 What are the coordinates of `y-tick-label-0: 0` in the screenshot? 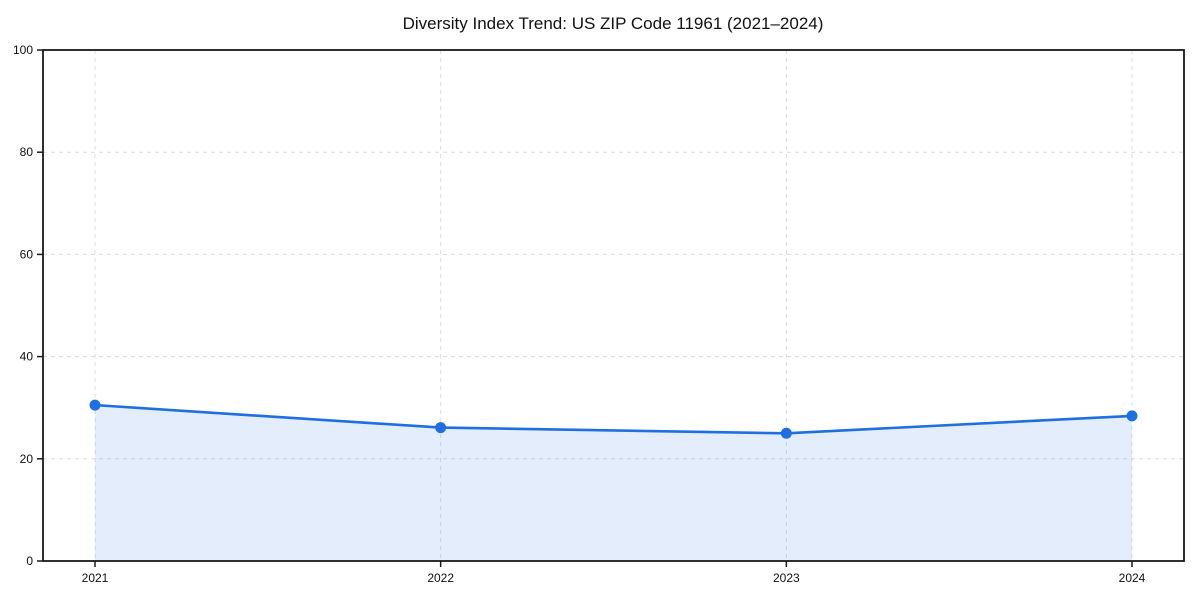 It's located at (29, 561).